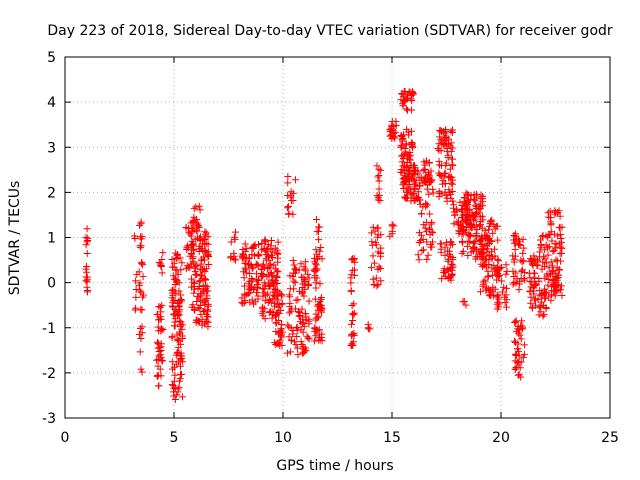 This screenshot has height=480, width=640. I want to click on x-axis-label: GPS time / hours, so click(334, 466).